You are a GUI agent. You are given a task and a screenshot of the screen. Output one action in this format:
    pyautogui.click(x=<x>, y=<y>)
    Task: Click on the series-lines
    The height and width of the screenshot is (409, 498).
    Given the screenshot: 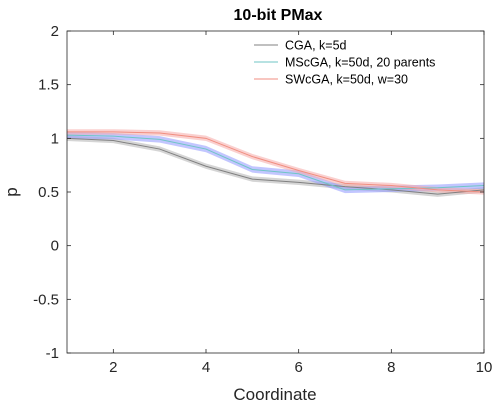 What is the action you would take?
    pyautogui.click(x=275, y=163)
    